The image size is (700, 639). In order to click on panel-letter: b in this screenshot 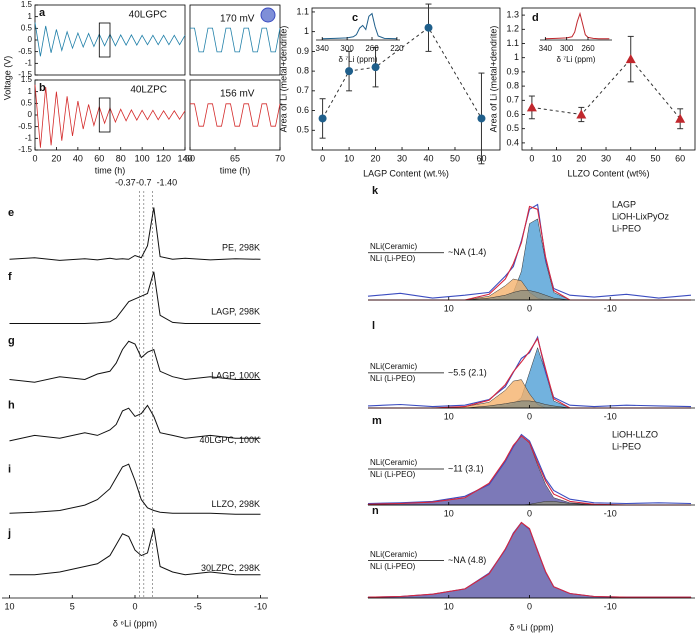, I will do `click(42, 88)`.